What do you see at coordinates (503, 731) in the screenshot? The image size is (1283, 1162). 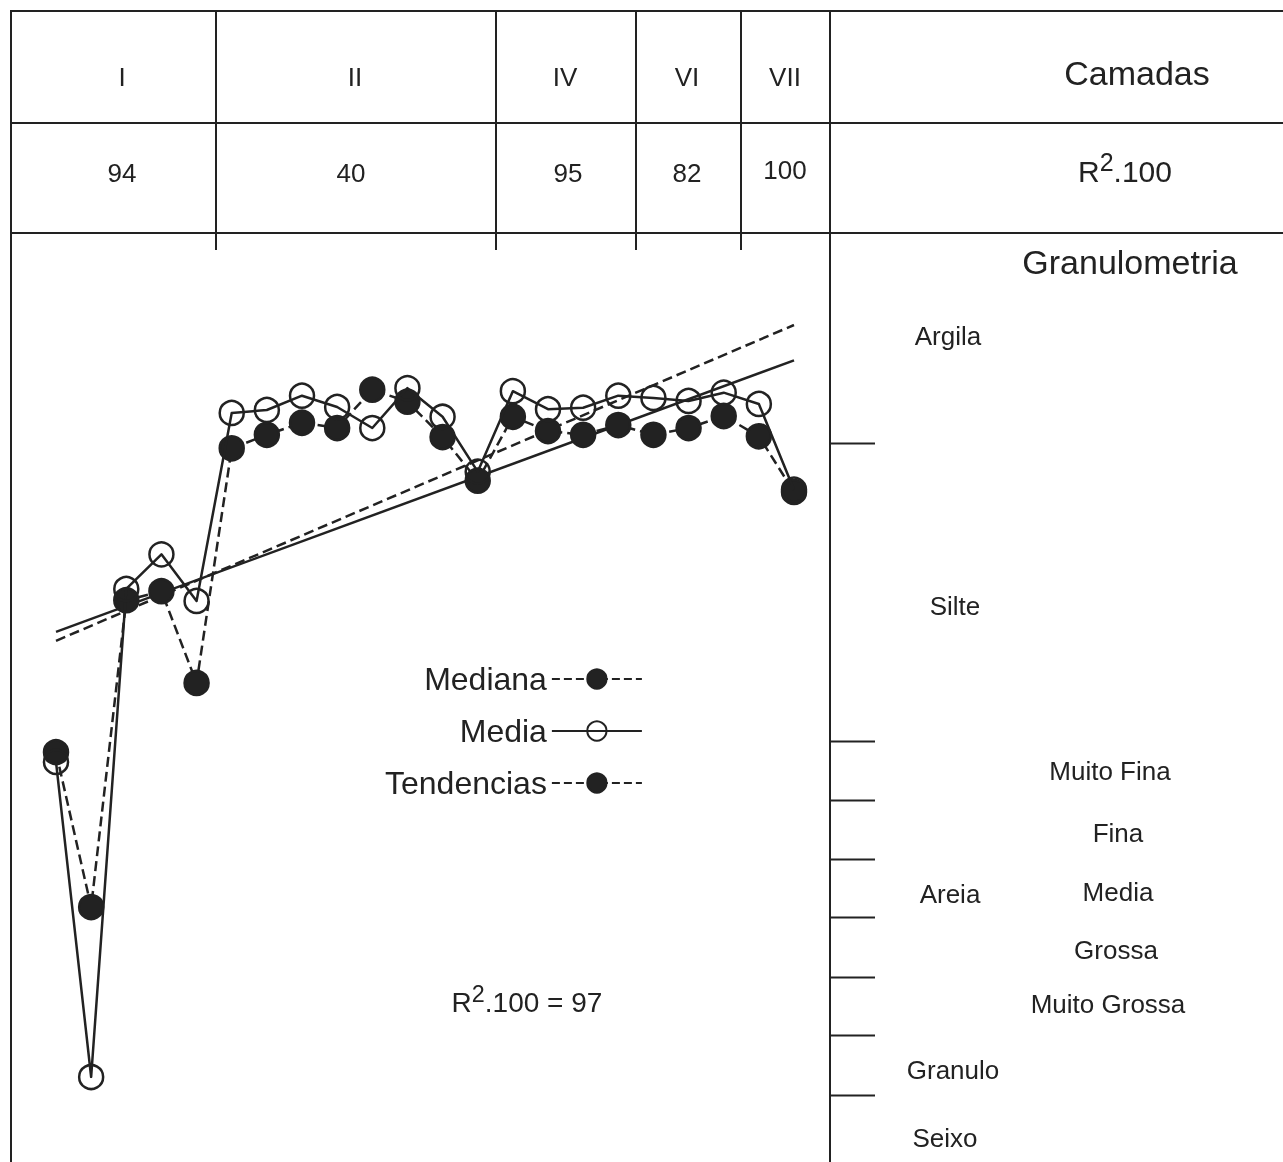 I see `legend-label: Media` at bounding box center [503, 731].